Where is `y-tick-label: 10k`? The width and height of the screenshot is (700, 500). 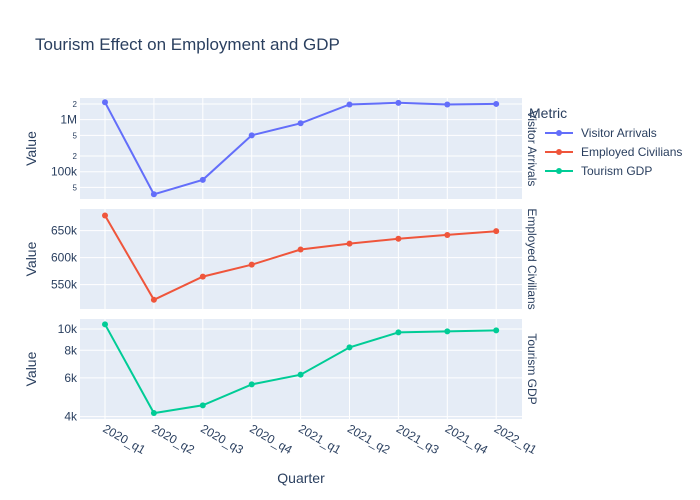 y-tick-label: 10k is located at coordinates (68, 329).